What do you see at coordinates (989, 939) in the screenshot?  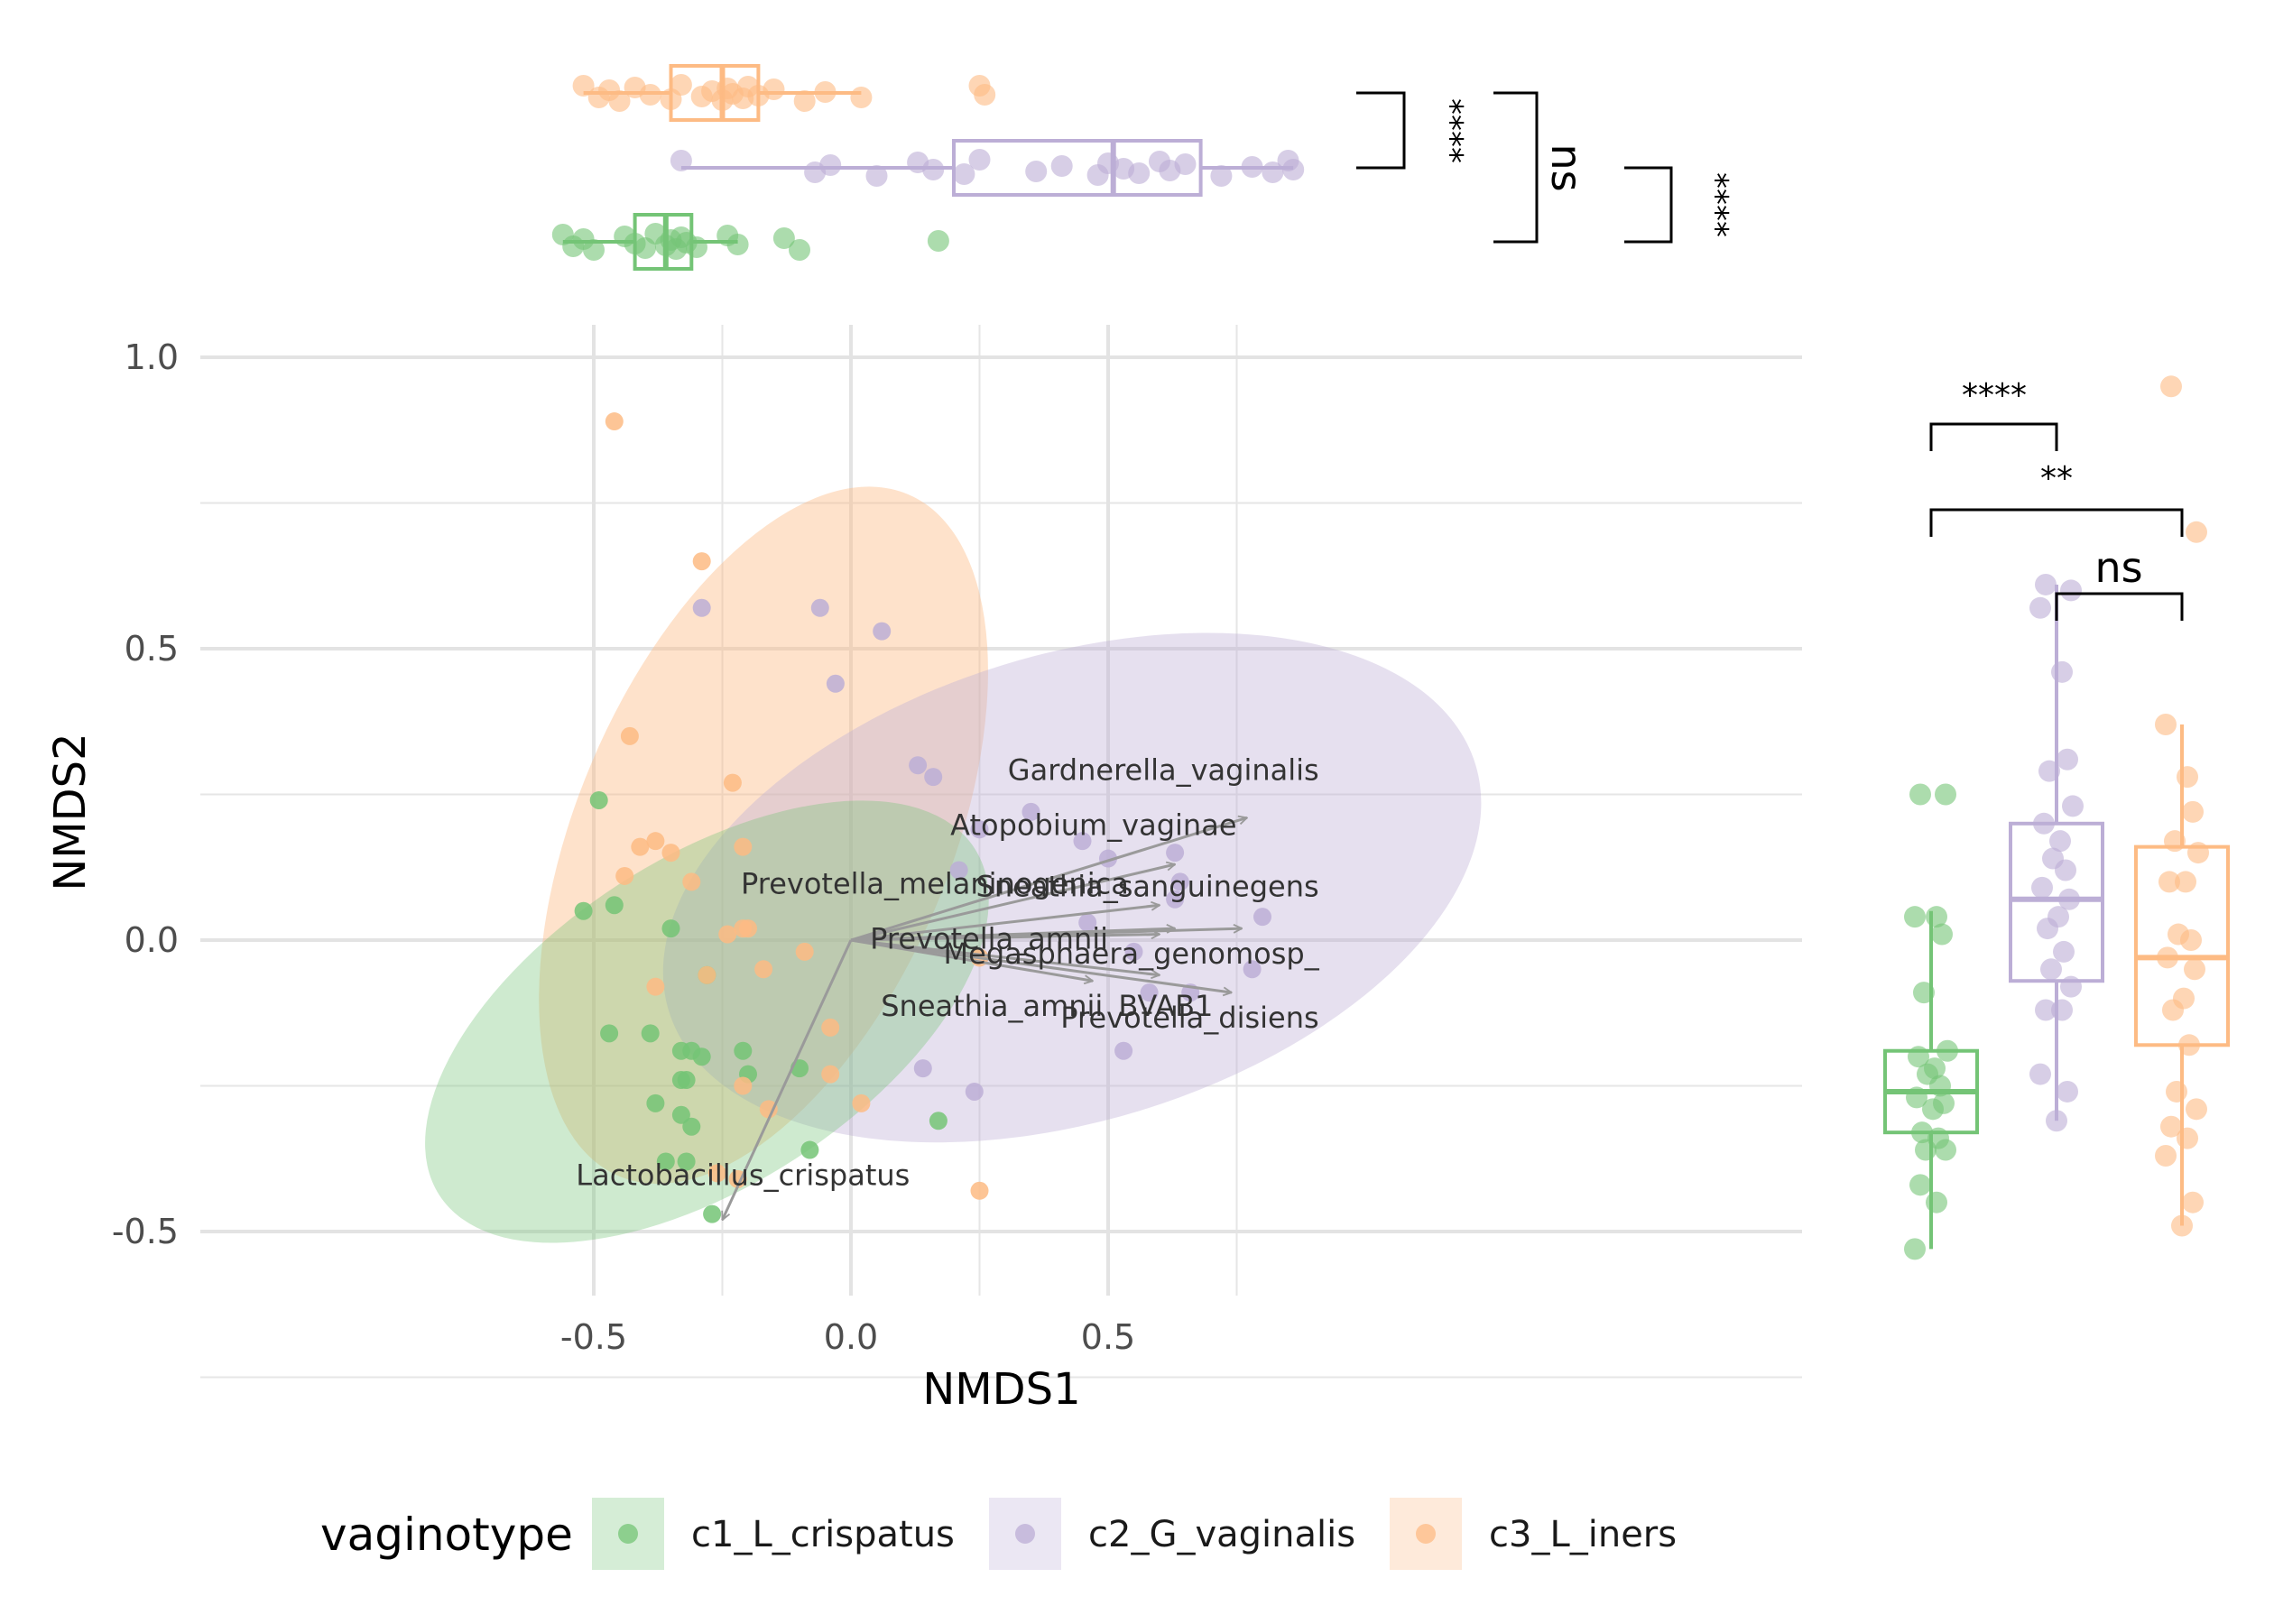 I see `vector-label: Prevotella_amnii` at bounding box center [989, 939].